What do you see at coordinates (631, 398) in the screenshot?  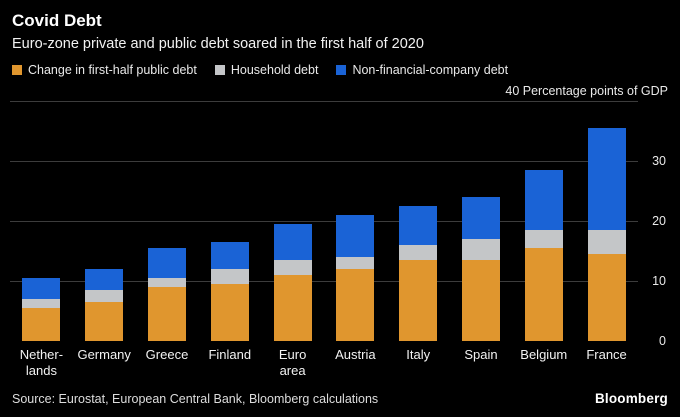 I see `bloomberg-logo: Bloomberg` at bounding box center [631, 398].